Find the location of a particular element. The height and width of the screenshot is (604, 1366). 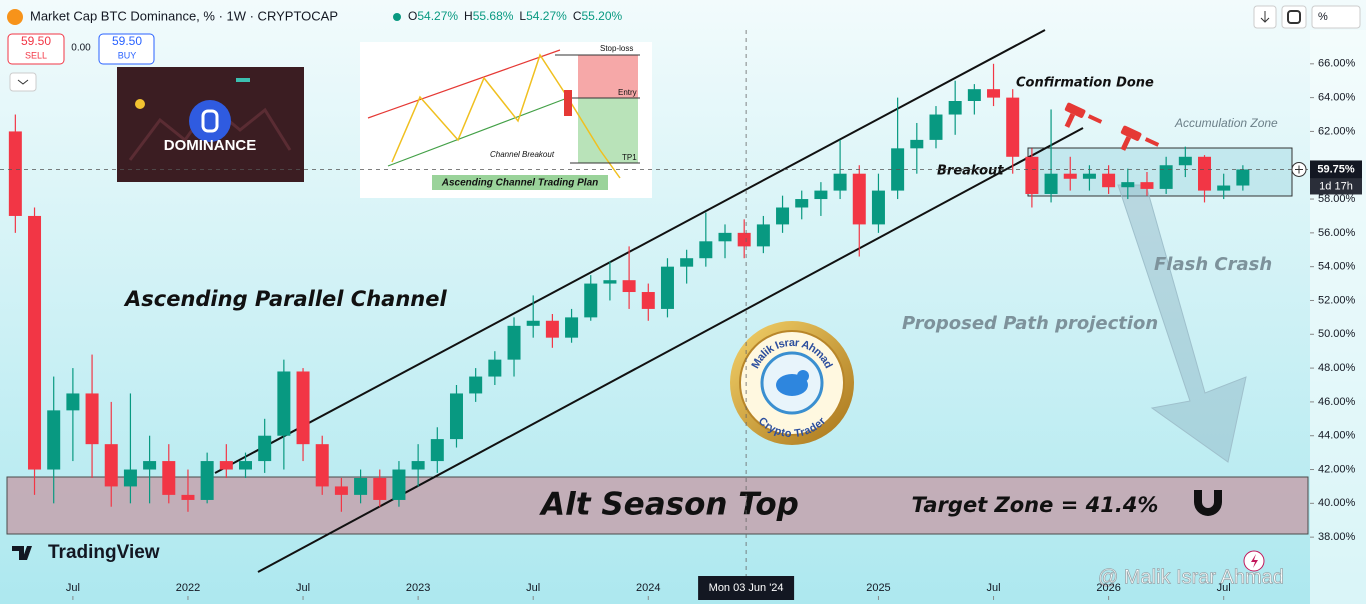

countdown-label: 1d 17h is located at coordinates (1336, 186).